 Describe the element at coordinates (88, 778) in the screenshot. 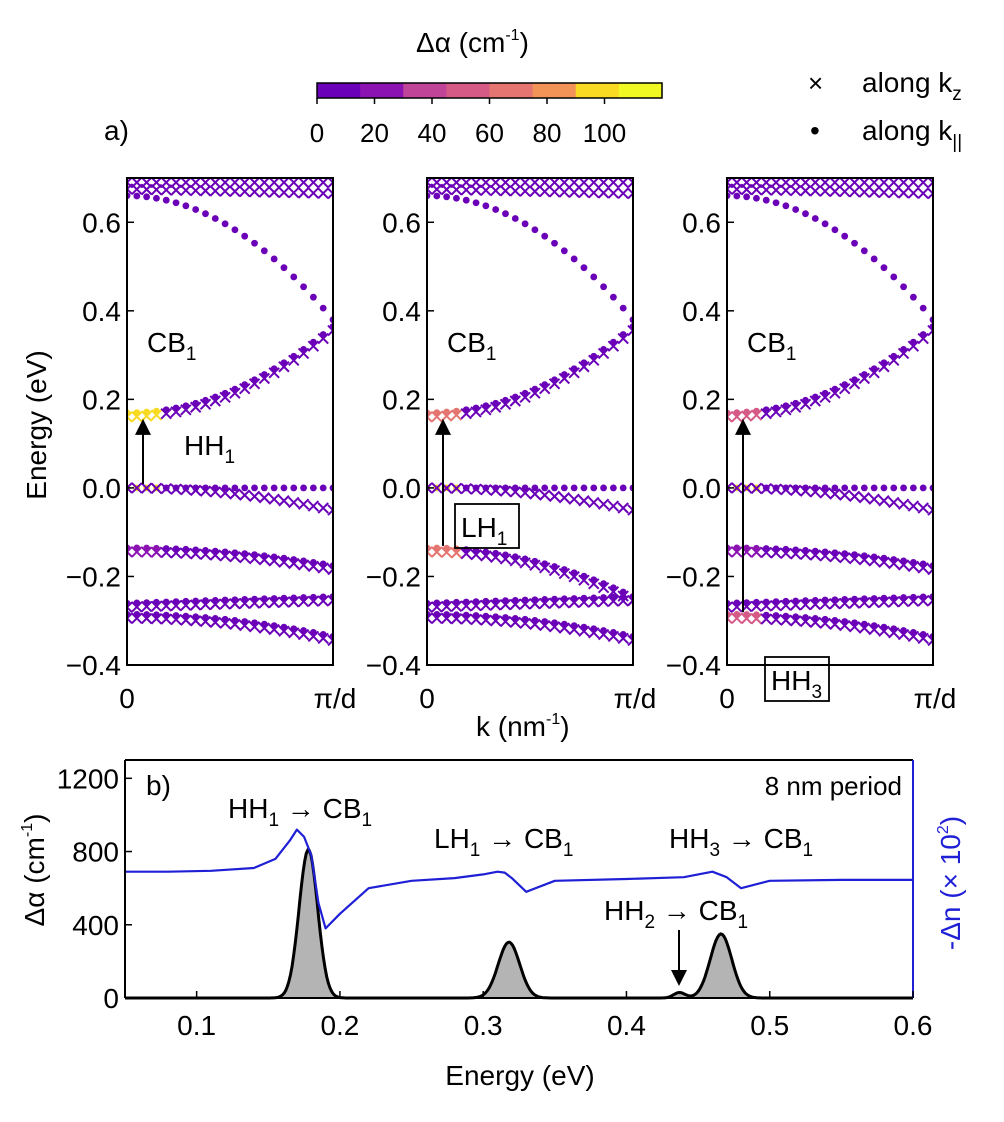

I see `y-tick-label: 1200` at that location.